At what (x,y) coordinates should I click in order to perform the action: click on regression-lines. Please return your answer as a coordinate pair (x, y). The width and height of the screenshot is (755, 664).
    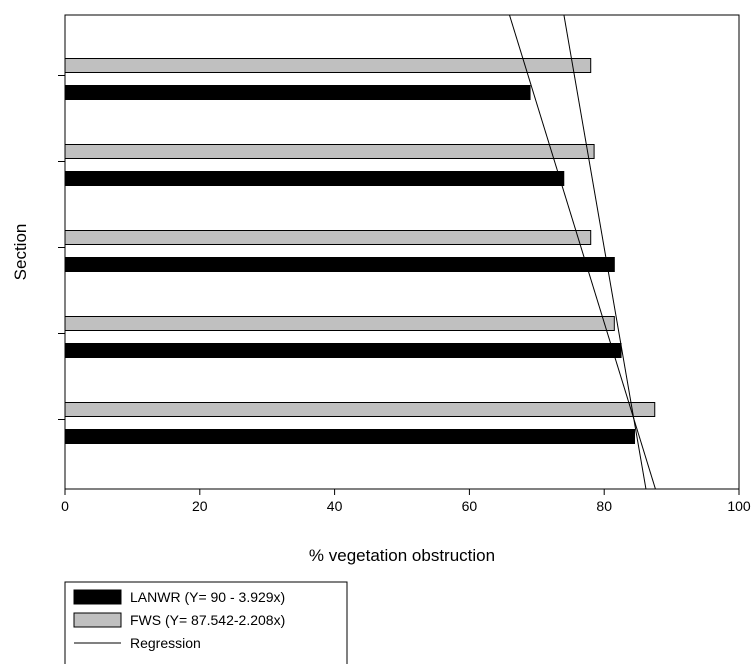
    Looking at the image, I should click on (582, 252).